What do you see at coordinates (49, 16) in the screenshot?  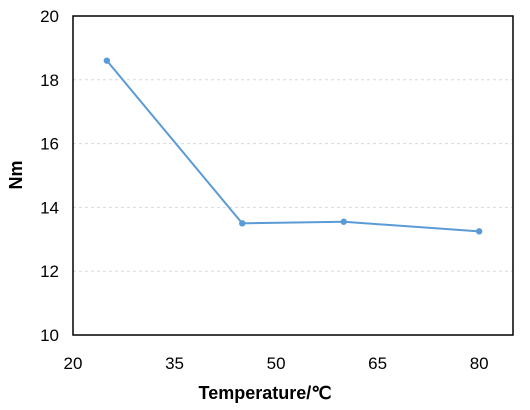 I see `y-tick-label: 20` at bounding box center [49, 16].